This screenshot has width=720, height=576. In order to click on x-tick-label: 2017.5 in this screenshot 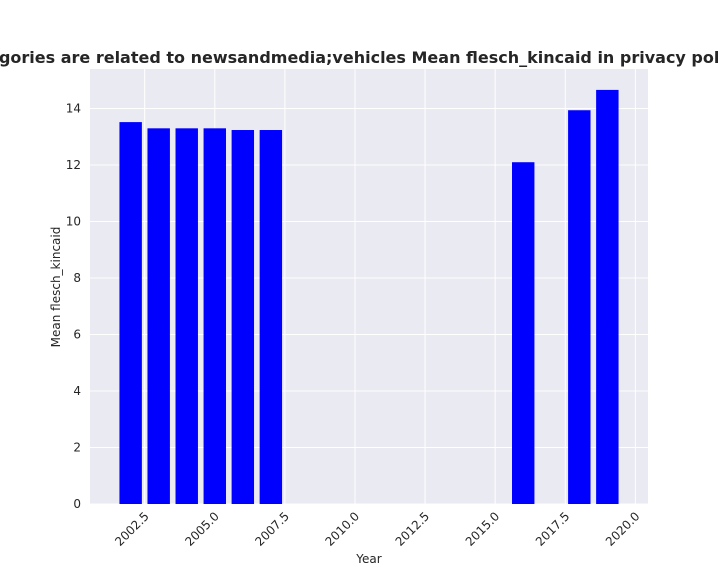, I will do `click(553, 529)`.